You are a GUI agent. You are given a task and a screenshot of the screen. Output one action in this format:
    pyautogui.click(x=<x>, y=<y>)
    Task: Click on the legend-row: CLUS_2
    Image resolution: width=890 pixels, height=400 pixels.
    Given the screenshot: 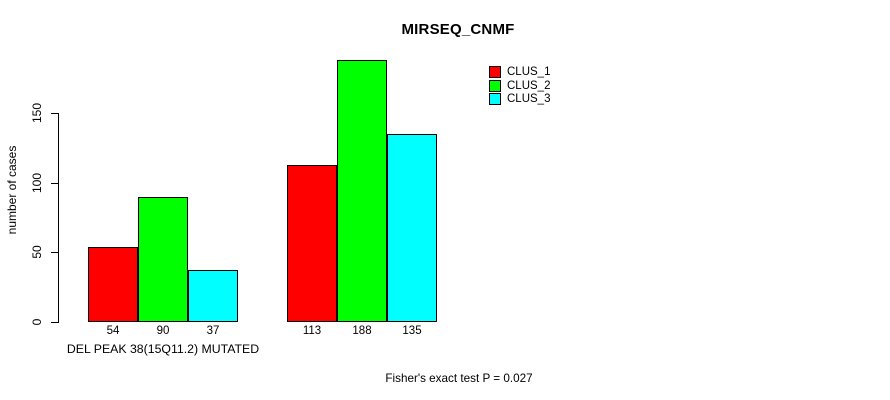 What is the action you would take?
    pyautogui.click(x=519, y=86)
    